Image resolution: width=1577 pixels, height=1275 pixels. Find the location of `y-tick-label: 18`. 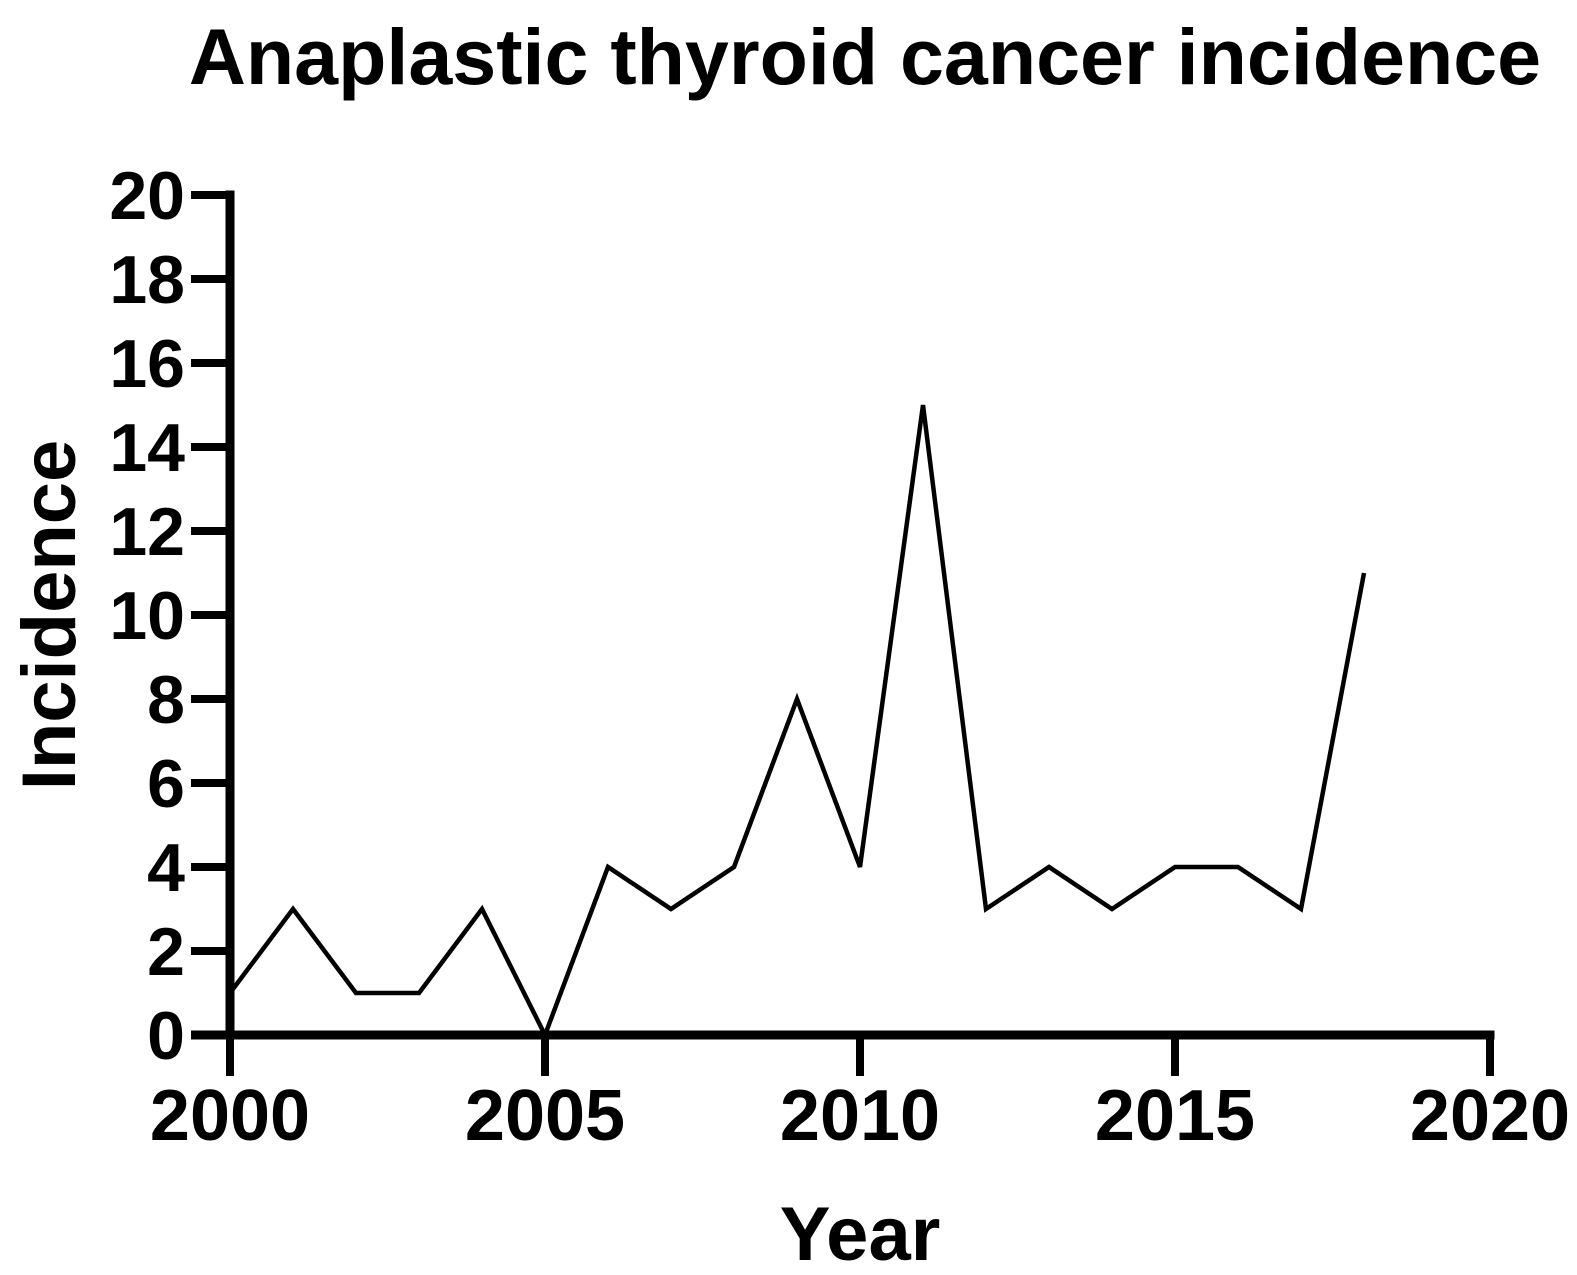

y-tick-label: 18 is located at coordinates (147, 280).